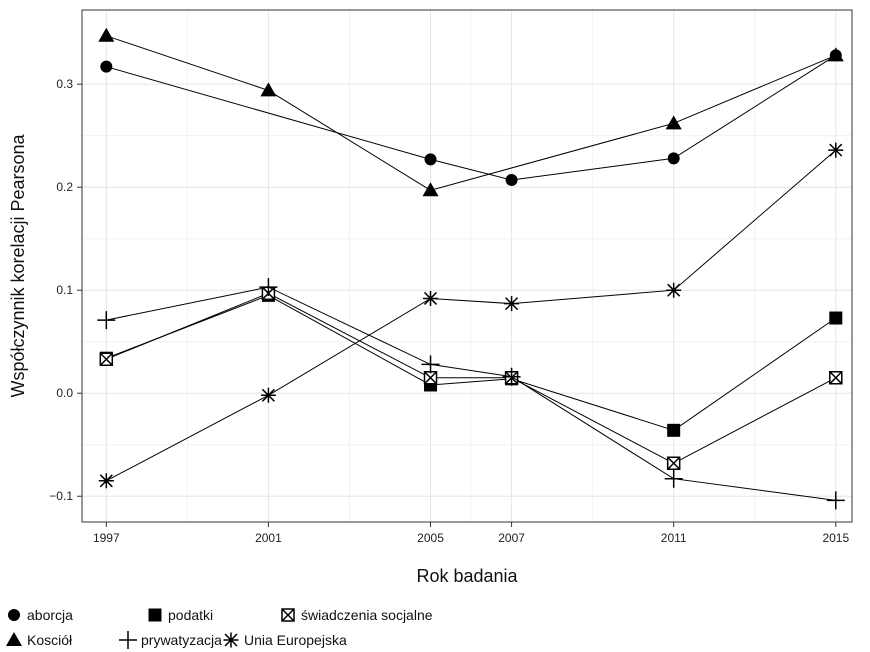 The image size is (870, 652). What do you see at coordinates (64, 187) in the screenshot?
I see `y-tick-label: 0.2` at bounding box center [64, 187].